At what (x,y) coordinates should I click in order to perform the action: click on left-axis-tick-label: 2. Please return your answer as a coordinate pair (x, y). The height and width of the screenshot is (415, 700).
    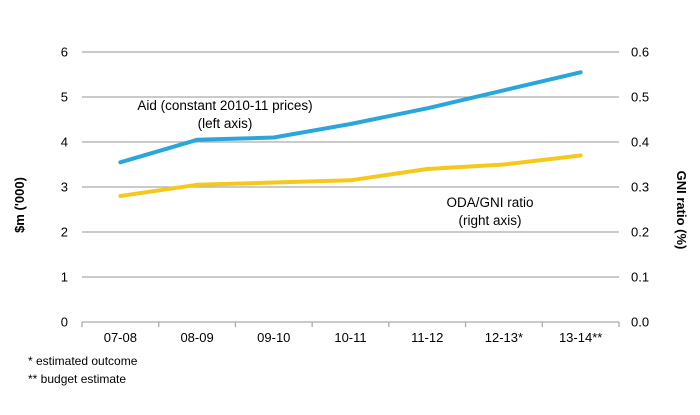
    Looking at the image, I should click on (64, 232).